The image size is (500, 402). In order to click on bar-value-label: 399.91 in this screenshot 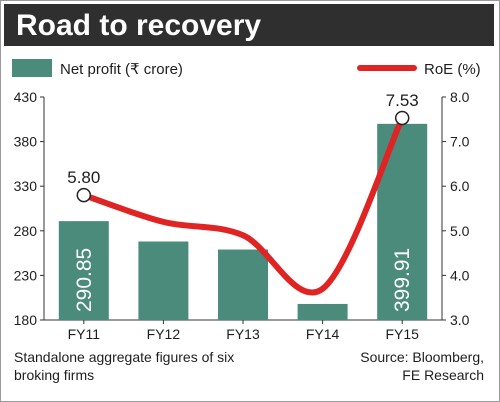, I will do `click(402, 280)`.